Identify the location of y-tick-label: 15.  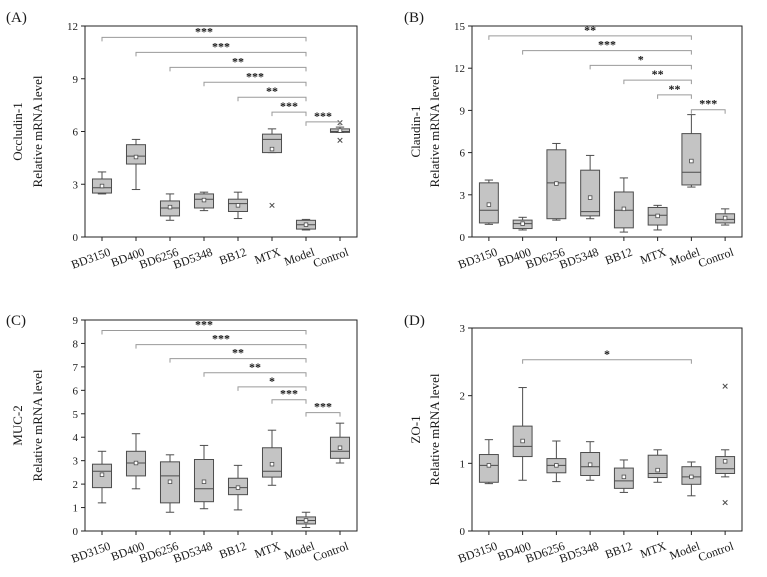
(460, 27).